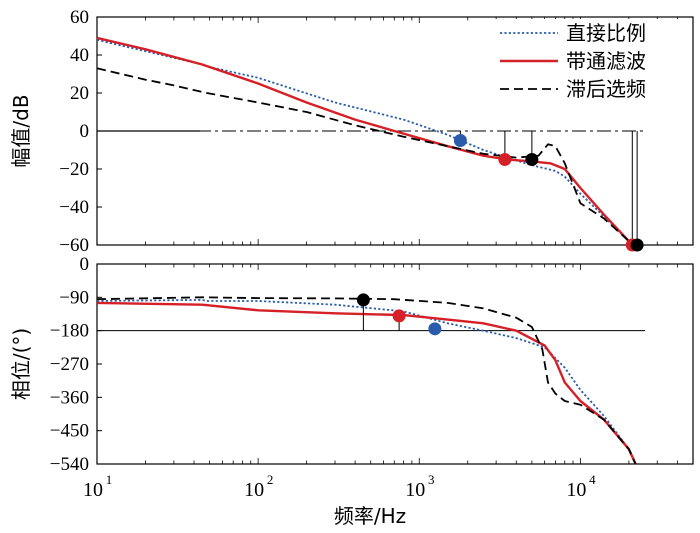  Describe the element at coordinates (79, 17) in the screenshot. I see `y-tick-label: 60` at that location.